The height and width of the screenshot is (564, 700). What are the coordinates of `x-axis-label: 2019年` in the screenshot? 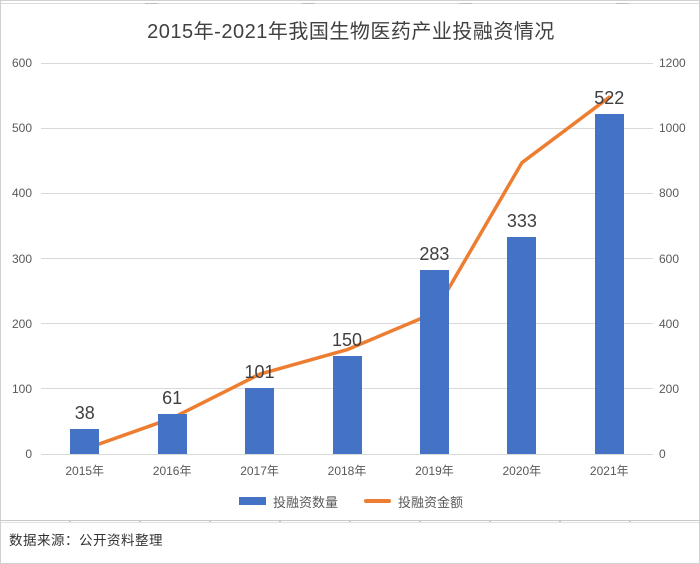 It's located at (434, 471).